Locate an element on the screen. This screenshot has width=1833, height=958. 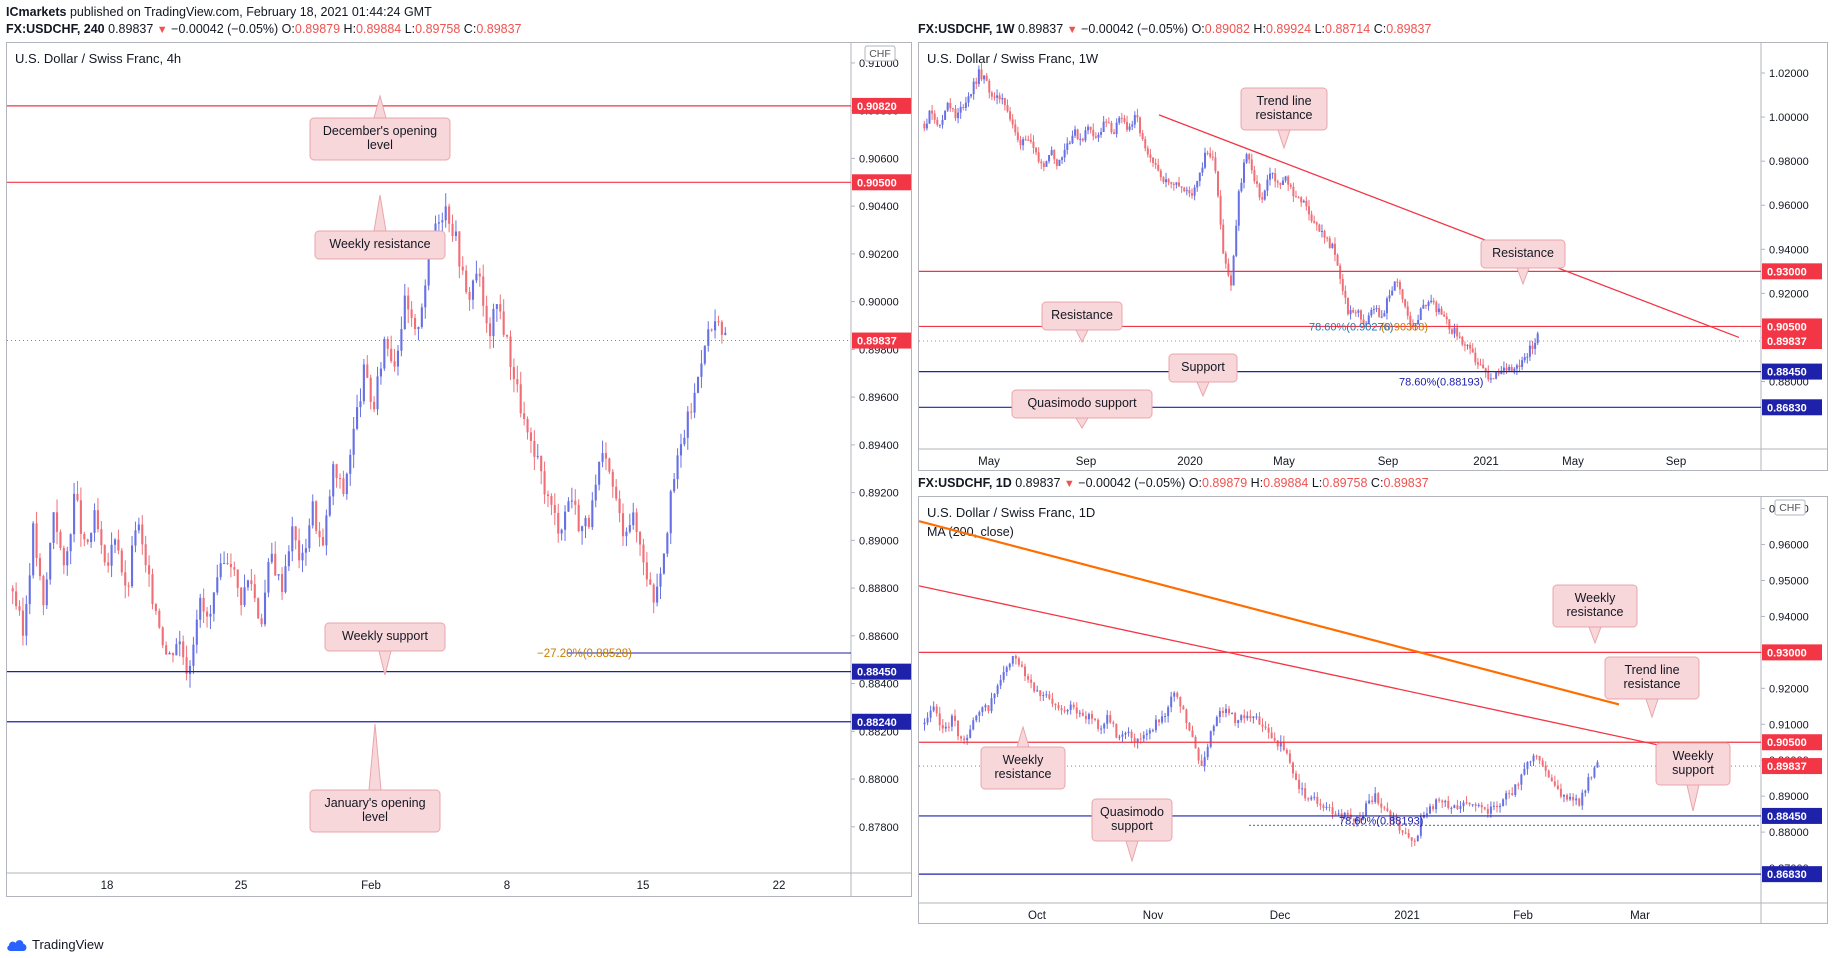
y-tick-label: 0.90200 is located at coordinates (879, 255).